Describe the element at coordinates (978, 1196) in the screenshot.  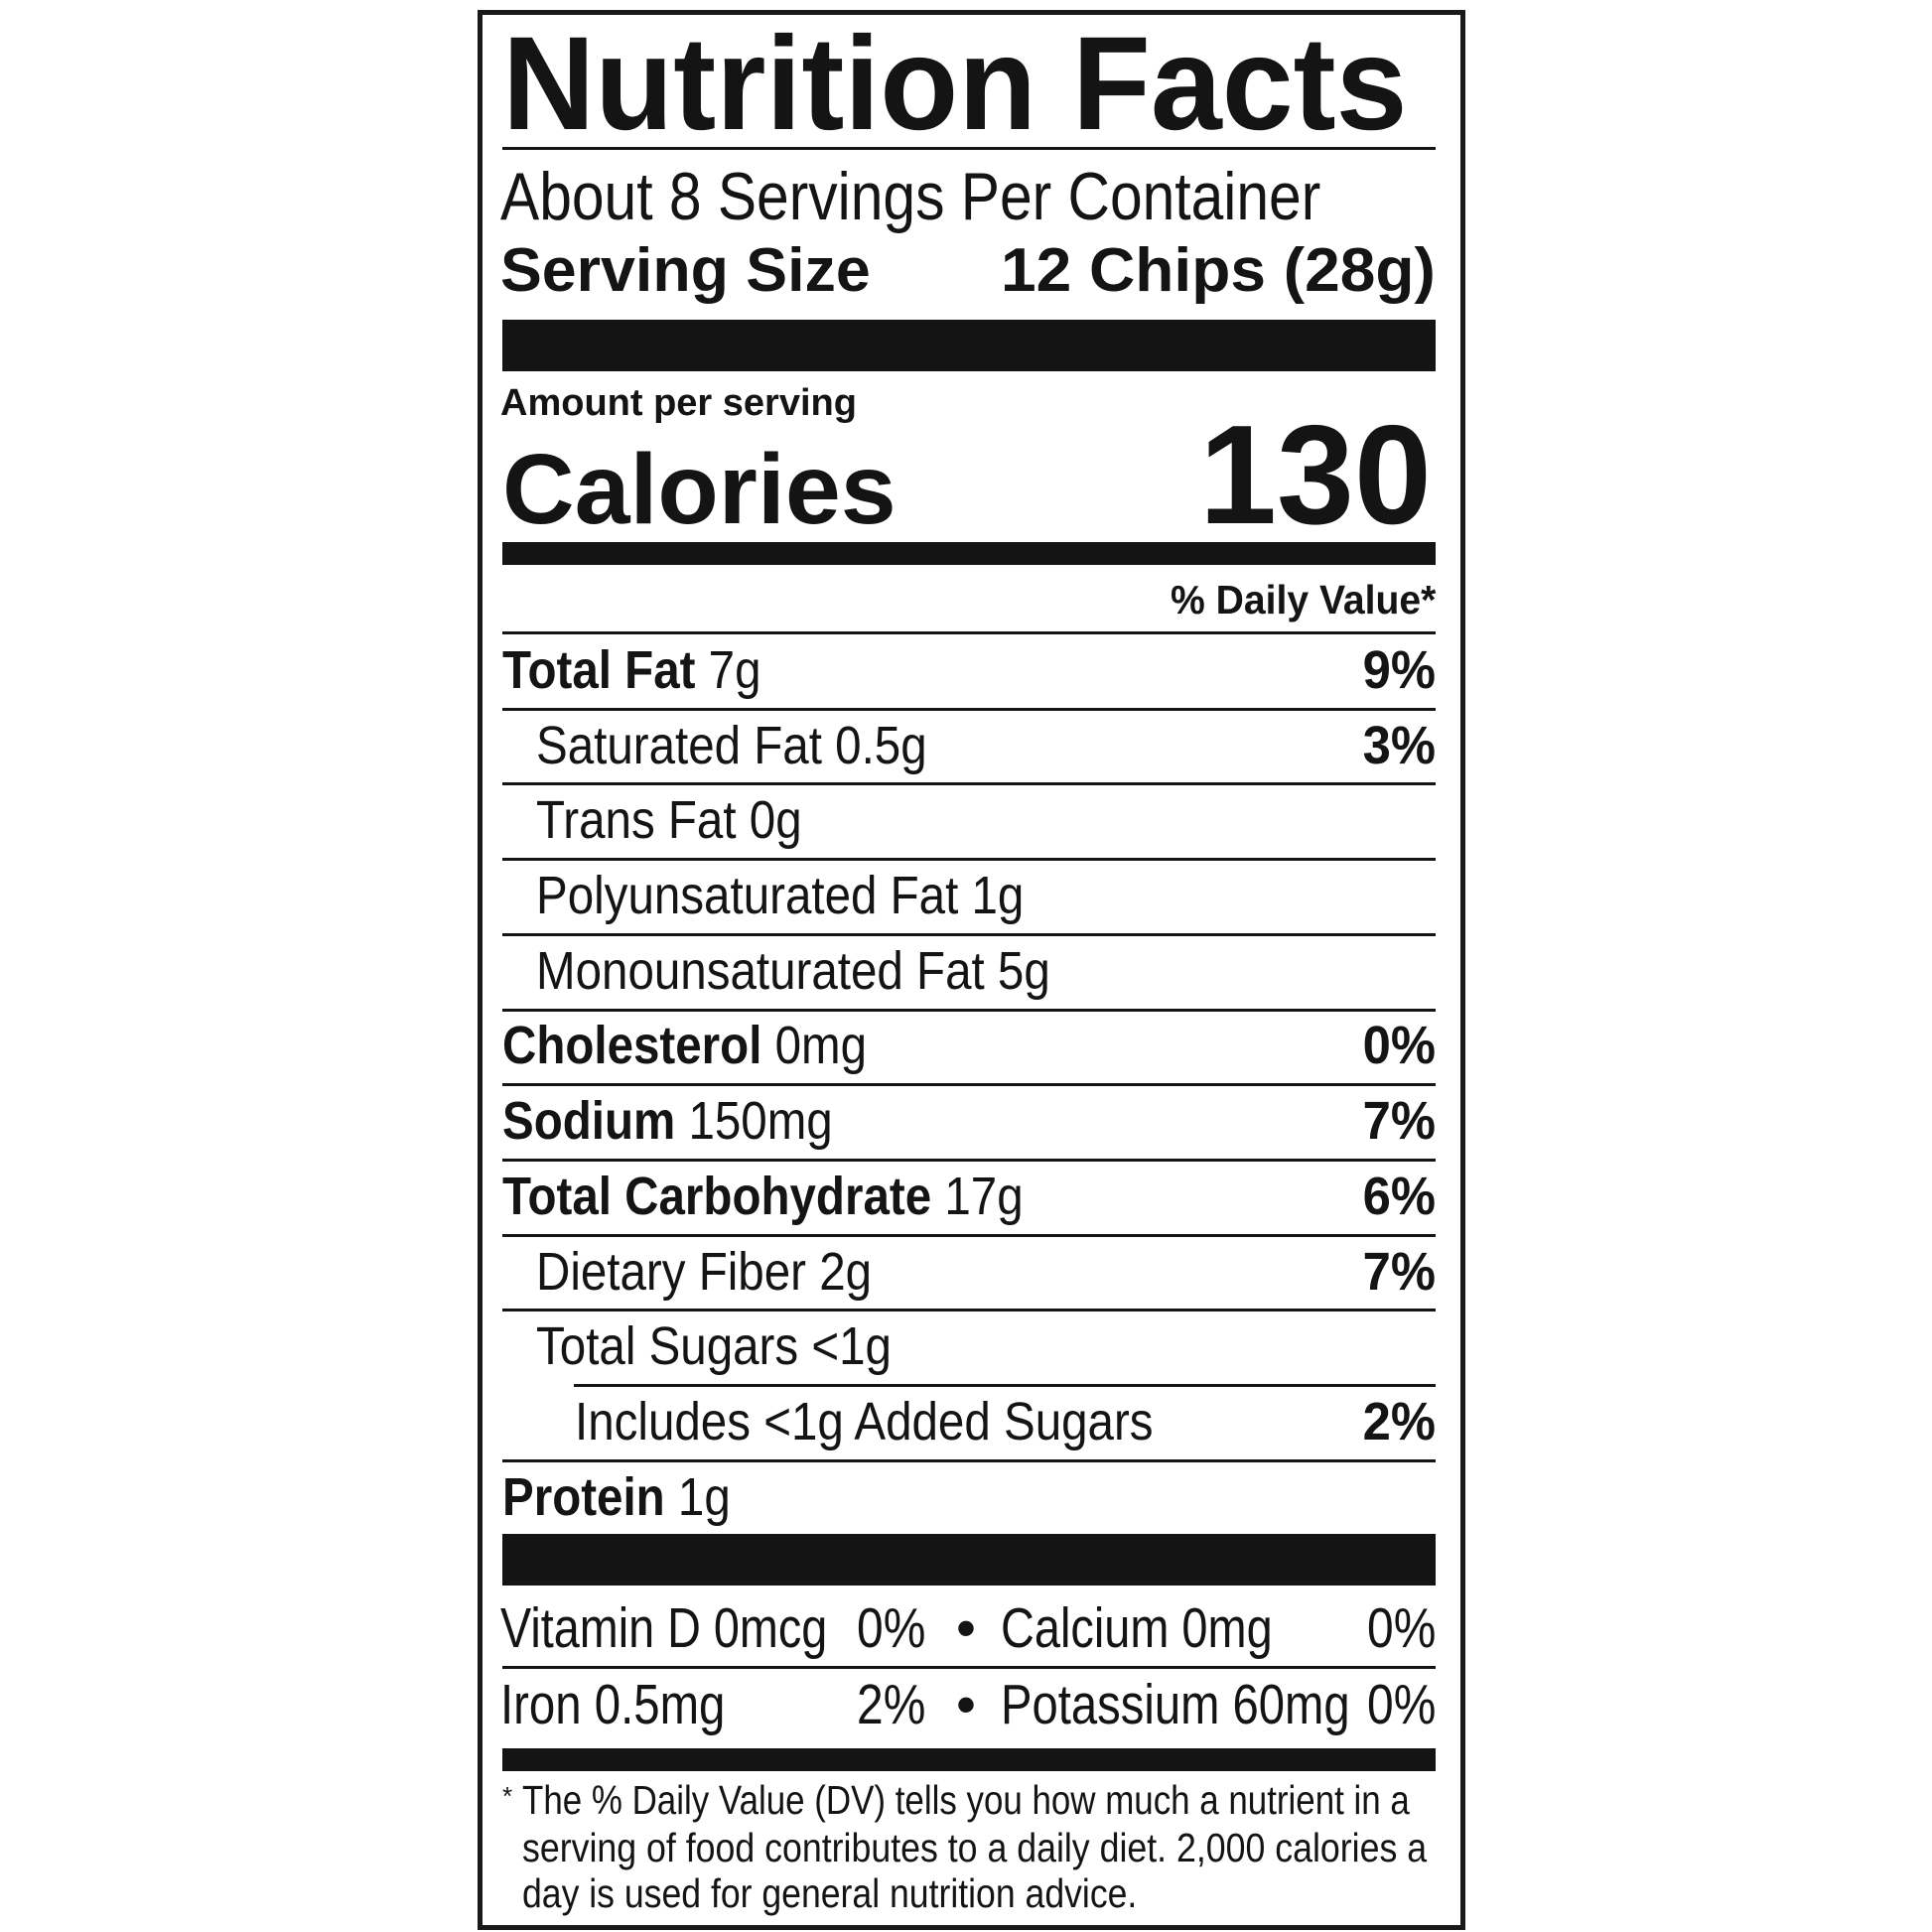
I see `nutrient-amount: 17g` at that location.